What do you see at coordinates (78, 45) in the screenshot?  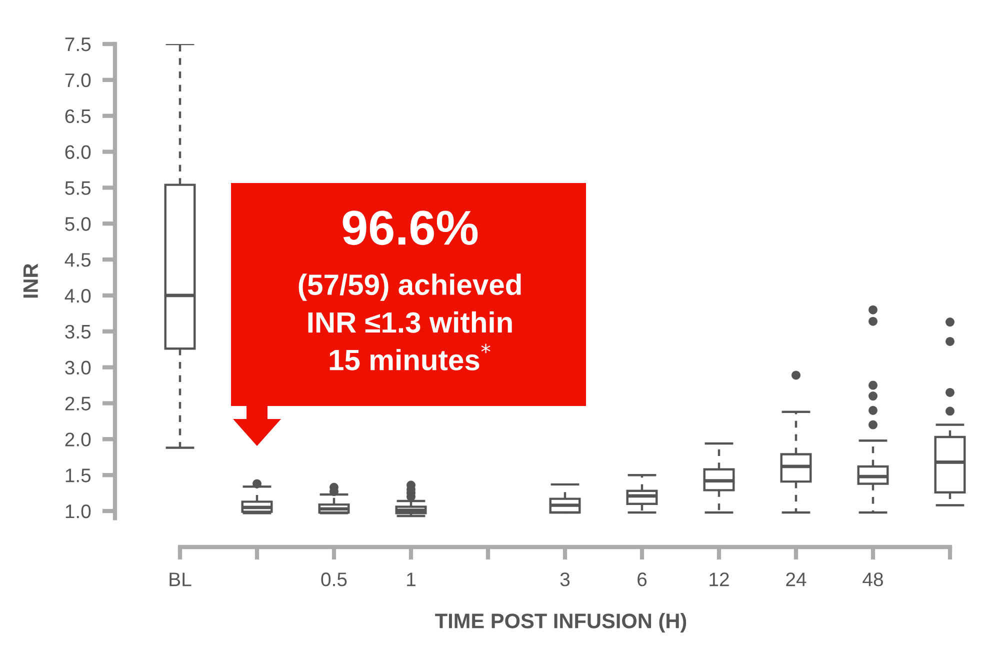 I see `y-tick-label: 7.5` at bounding box center [78, 45].